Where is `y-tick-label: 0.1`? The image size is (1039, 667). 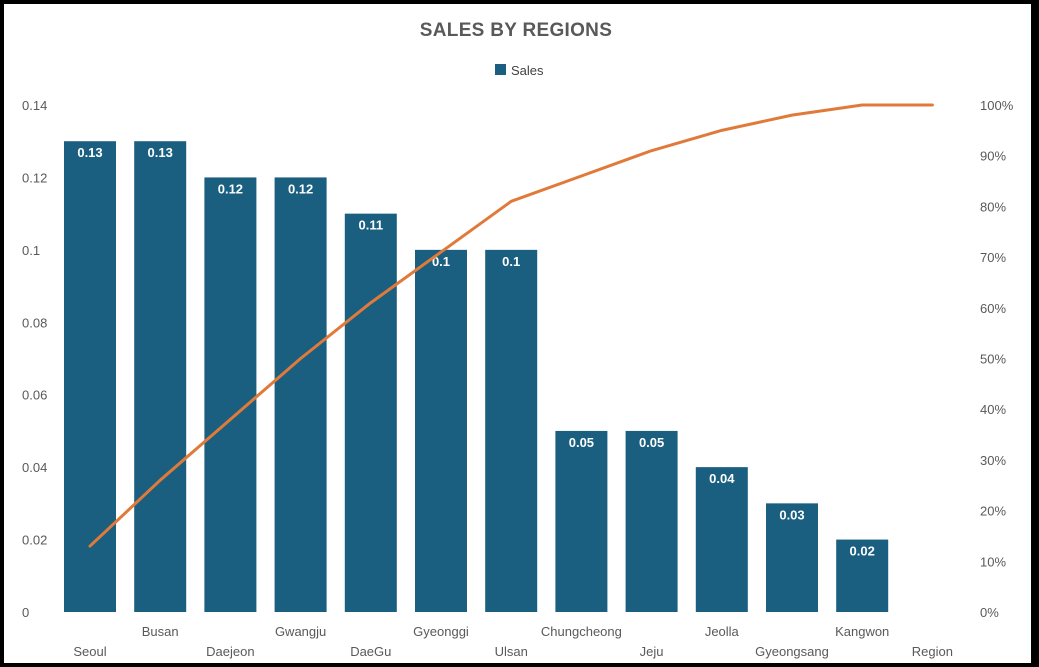
y-tick-label: 0.1 is located at coordinates (31, 250).